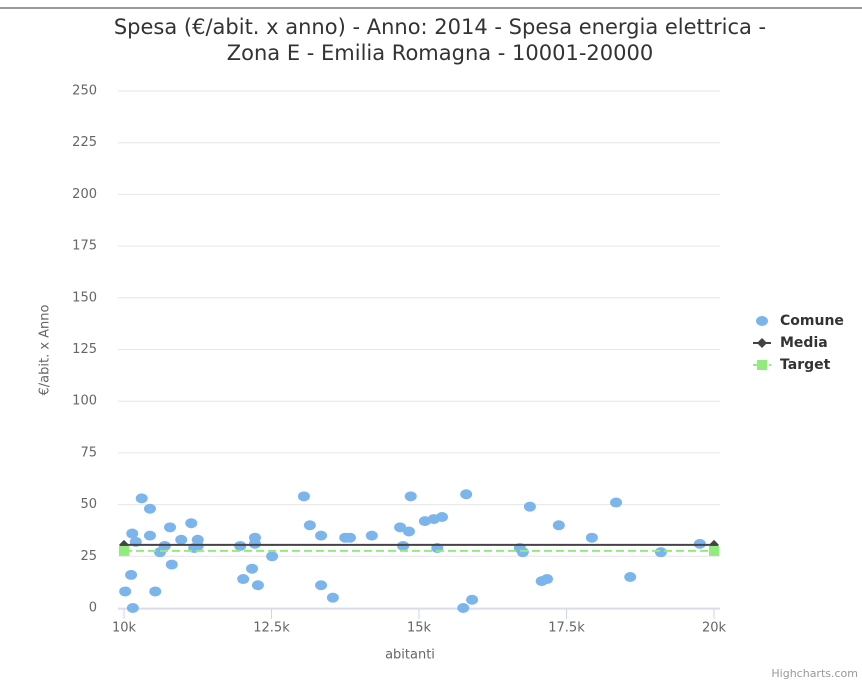  Describe the element at coordinates (84, 142) in the screenshot. I see `y-tick-label: 225` at that location.